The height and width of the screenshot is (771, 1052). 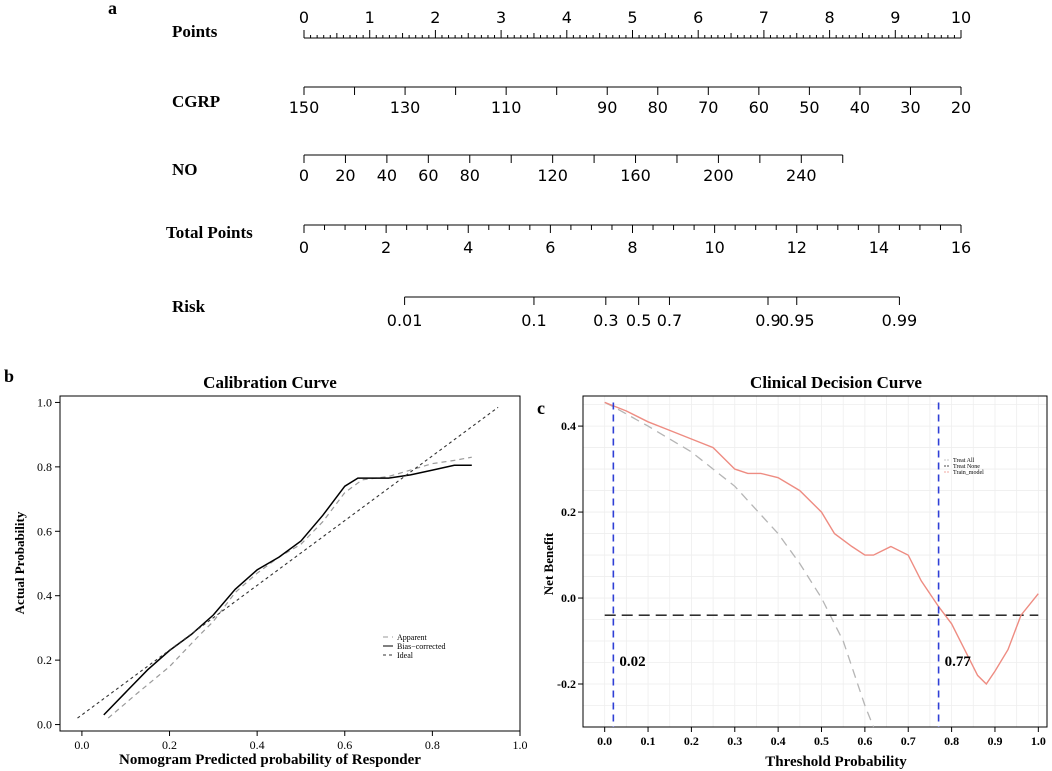 What do you see at coordinates (900, 320) in the screenshot?
I see `risk-tick-label: 0.99` at bounding box center [900, 320].